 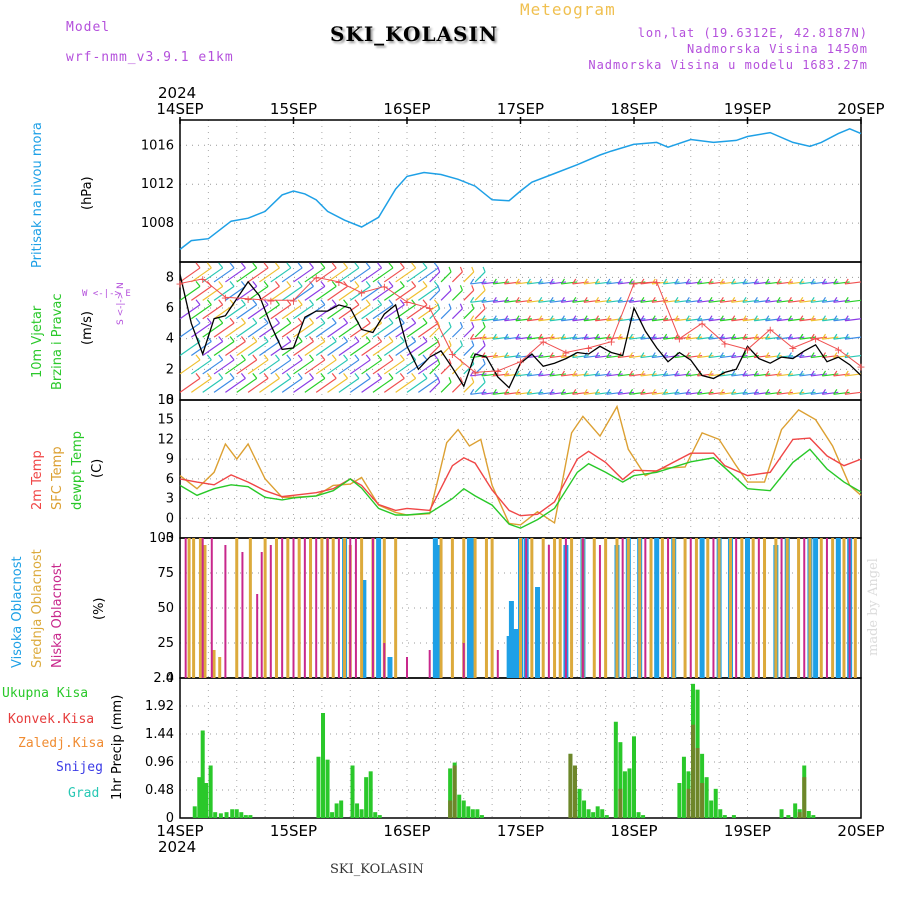 What do you see at coordinates (179, 831) in the screenshot?
I see `x-tick-label-bottom: 14SEP` at bounding box center [179, 831].